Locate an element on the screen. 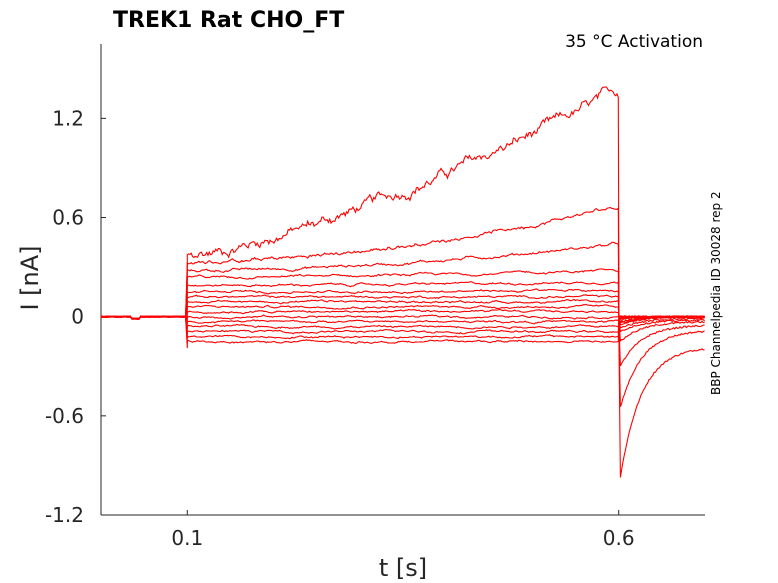  condition-annotation: 35 °C Activation is located at coordinates (634, 42).